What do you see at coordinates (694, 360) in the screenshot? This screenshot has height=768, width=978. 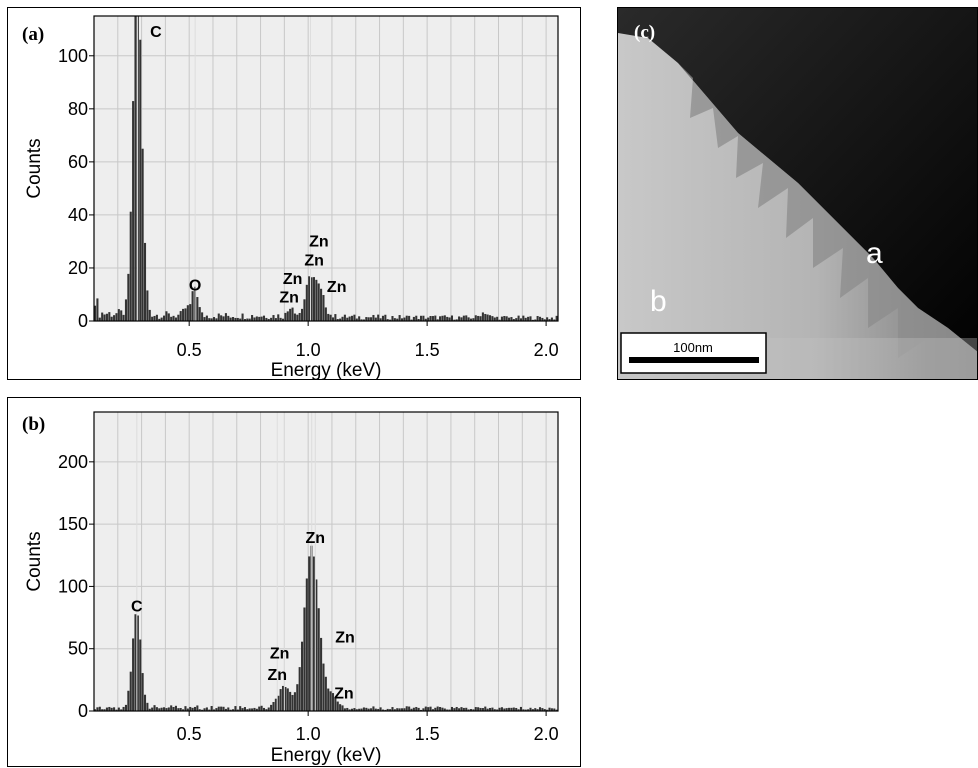 I see `scale-bar` at bounding box center [694, 360].